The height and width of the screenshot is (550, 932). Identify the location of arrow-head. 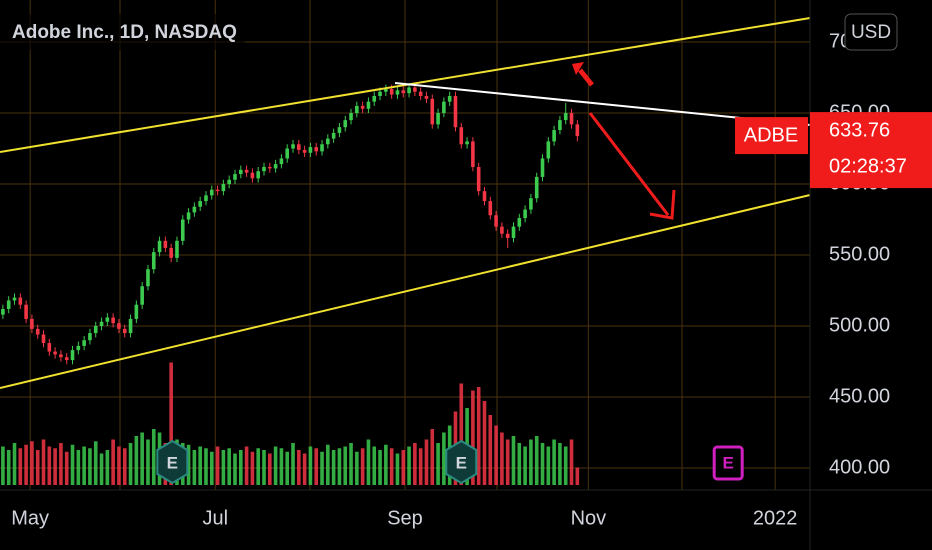
(662, 204).